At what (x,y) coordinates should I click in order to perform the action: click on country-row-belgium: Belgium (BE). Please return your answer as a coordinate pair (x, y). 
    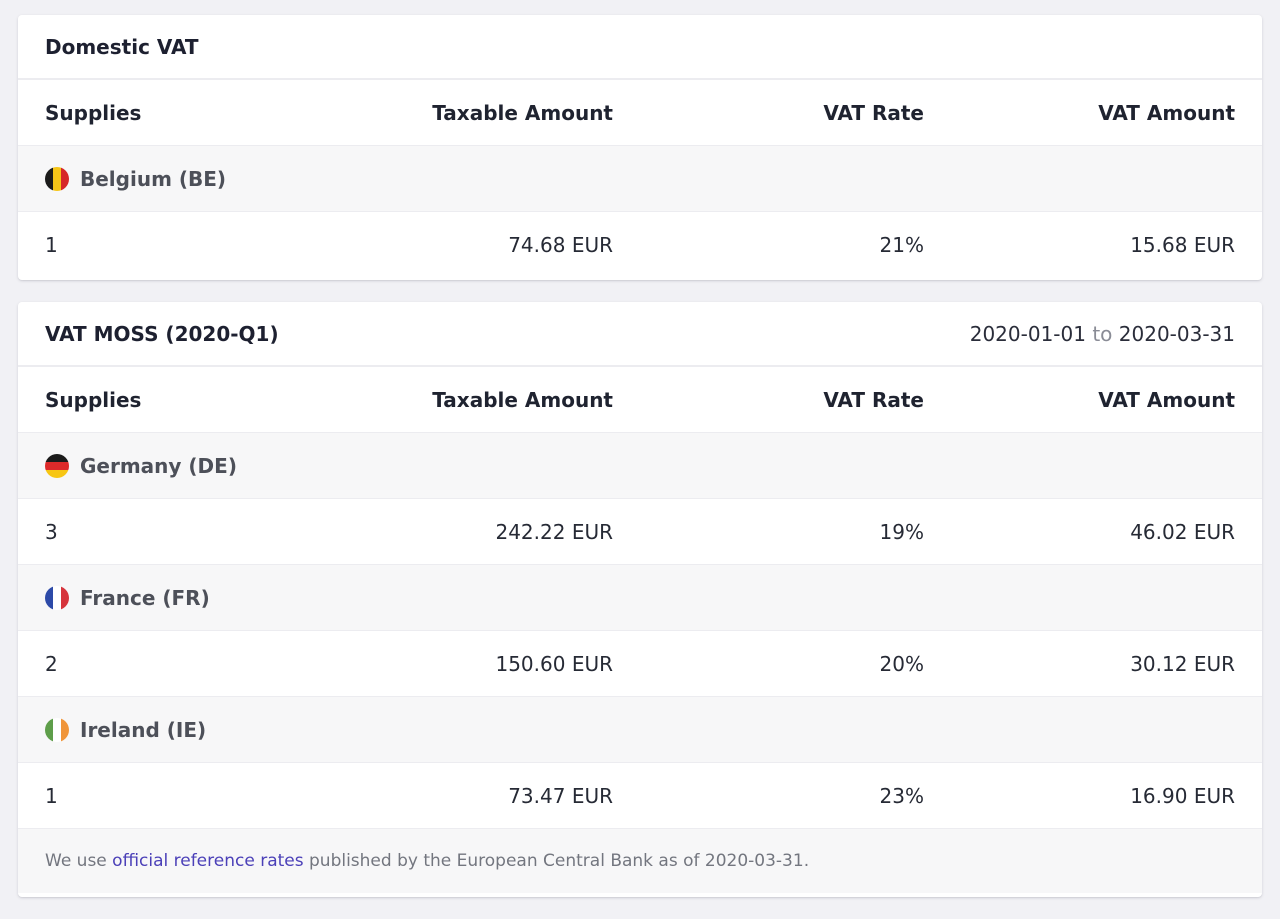
    Looking at the image, I should click on (640, 179).